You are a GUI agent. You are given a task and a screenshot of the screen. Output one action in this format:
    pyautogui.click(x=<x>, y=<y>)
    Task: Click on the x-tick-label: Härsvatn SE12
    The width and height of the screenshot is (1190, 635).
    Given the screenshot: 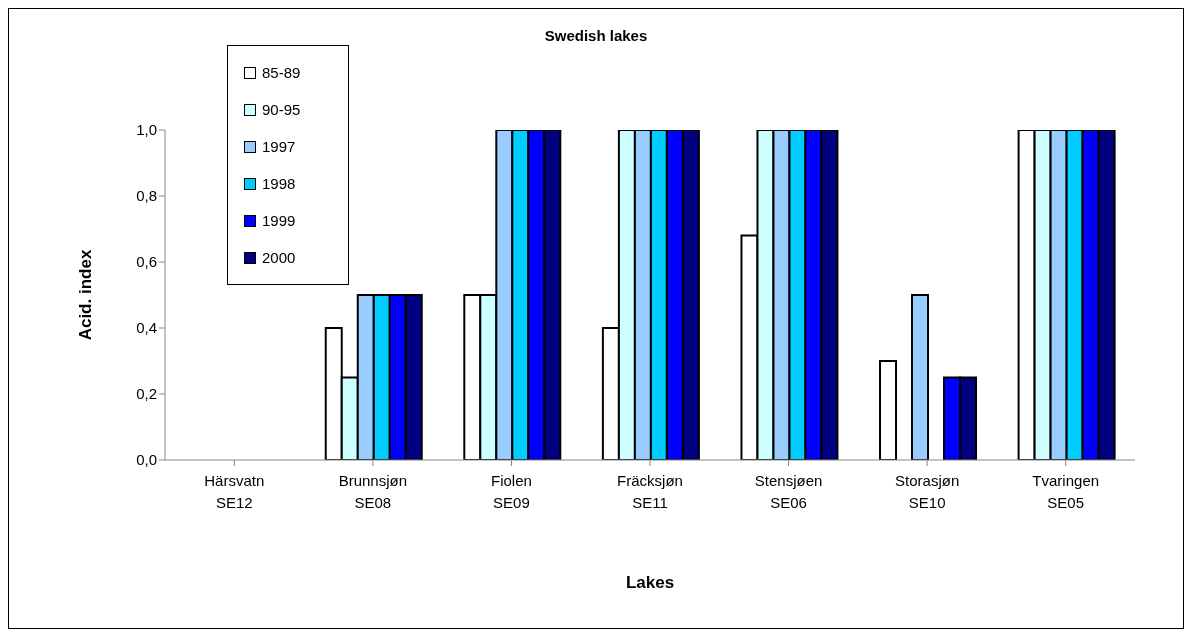 What is the action you would take?
    pyautogui.click(x=234, y=491)
    